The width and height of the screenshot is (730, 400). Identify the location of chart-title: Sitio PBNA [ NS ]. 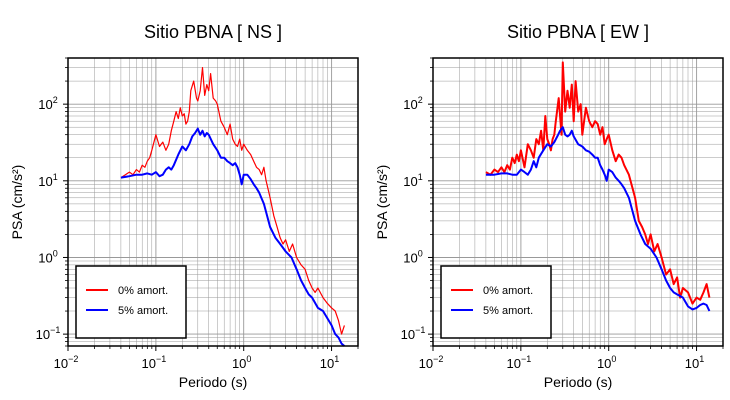
(213, 32).